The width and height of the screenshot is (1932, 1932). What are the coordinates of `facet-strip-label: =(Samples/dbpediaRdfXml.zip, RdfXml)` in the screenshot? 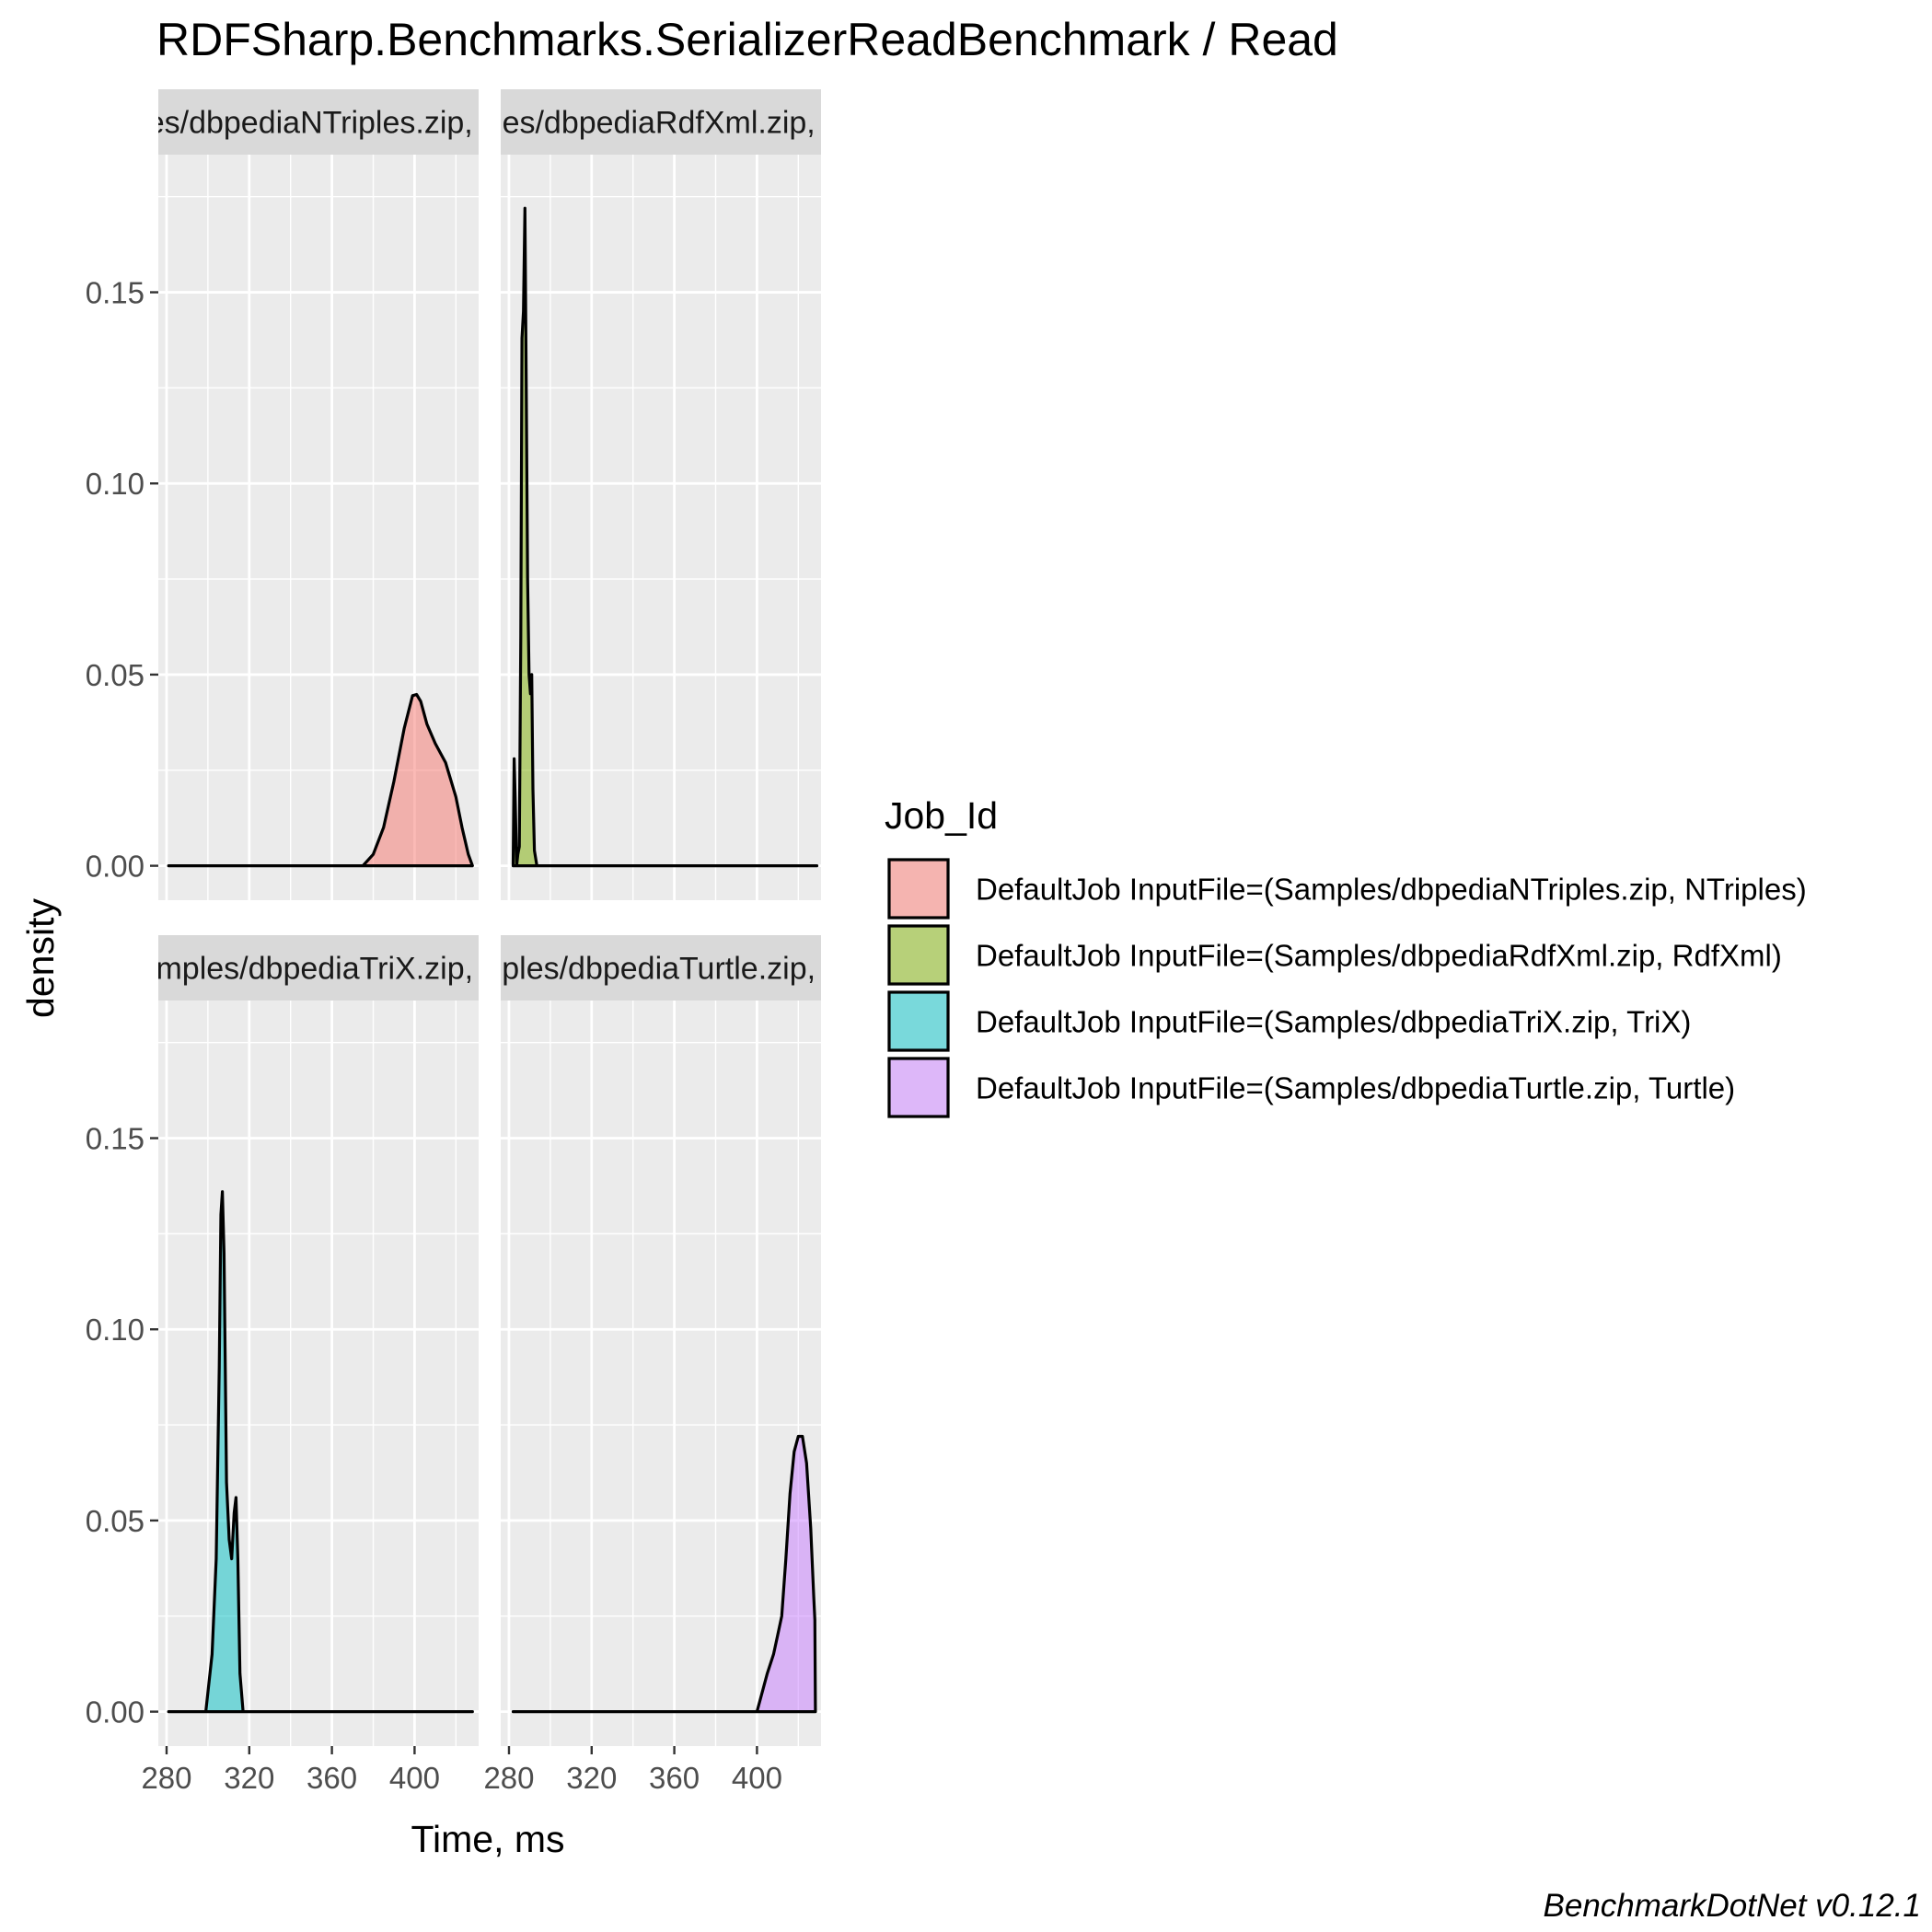 It's located at (661, 124).